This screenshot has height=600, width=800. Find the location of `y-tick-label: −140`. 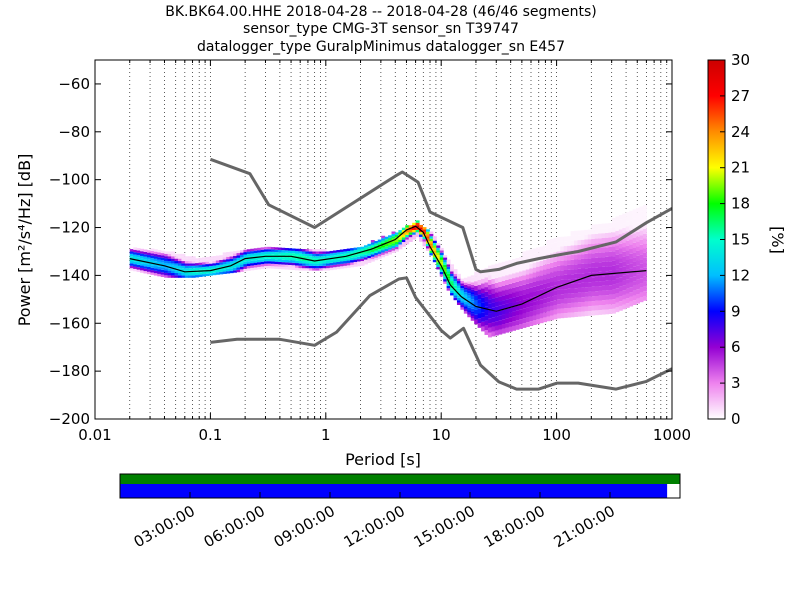

y-tick-label: −140 is located at coordinates (69, 275).